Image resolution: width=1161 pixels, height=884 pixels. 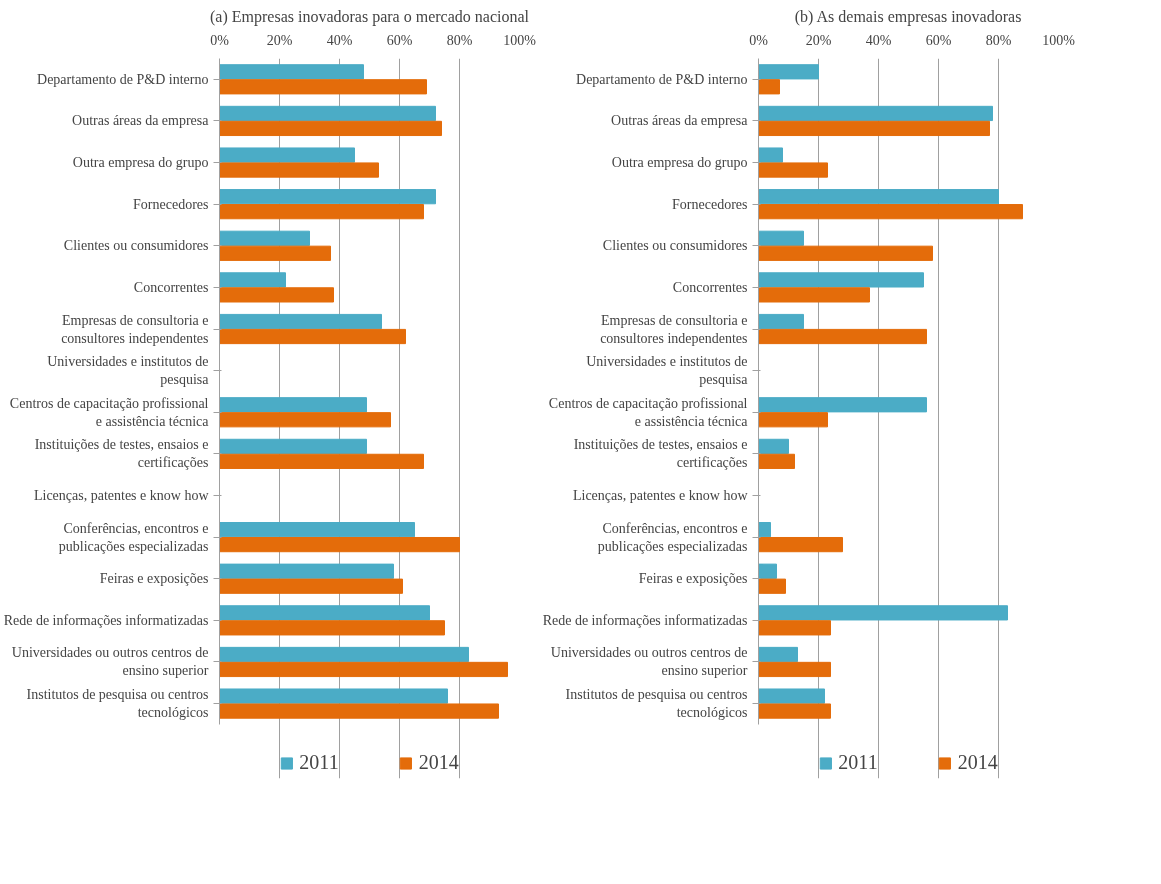 I want to click on y-tick-label: Empresas de consultoria e consultores independentes, so click(x=674, y=329).